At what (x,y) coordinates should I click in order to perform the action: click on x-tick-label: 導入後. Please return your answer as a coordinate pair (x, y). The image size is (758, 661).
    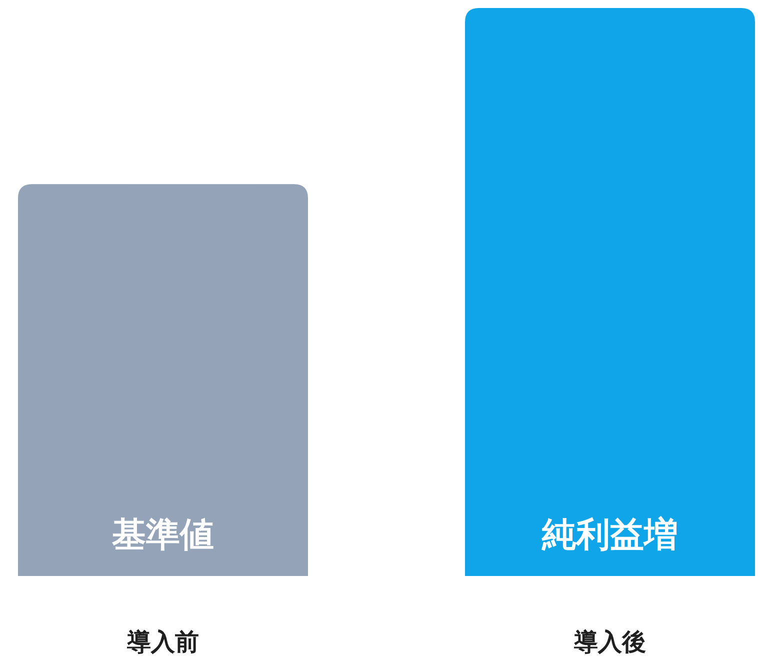
    Looking at the image, I should click on (609, 642).